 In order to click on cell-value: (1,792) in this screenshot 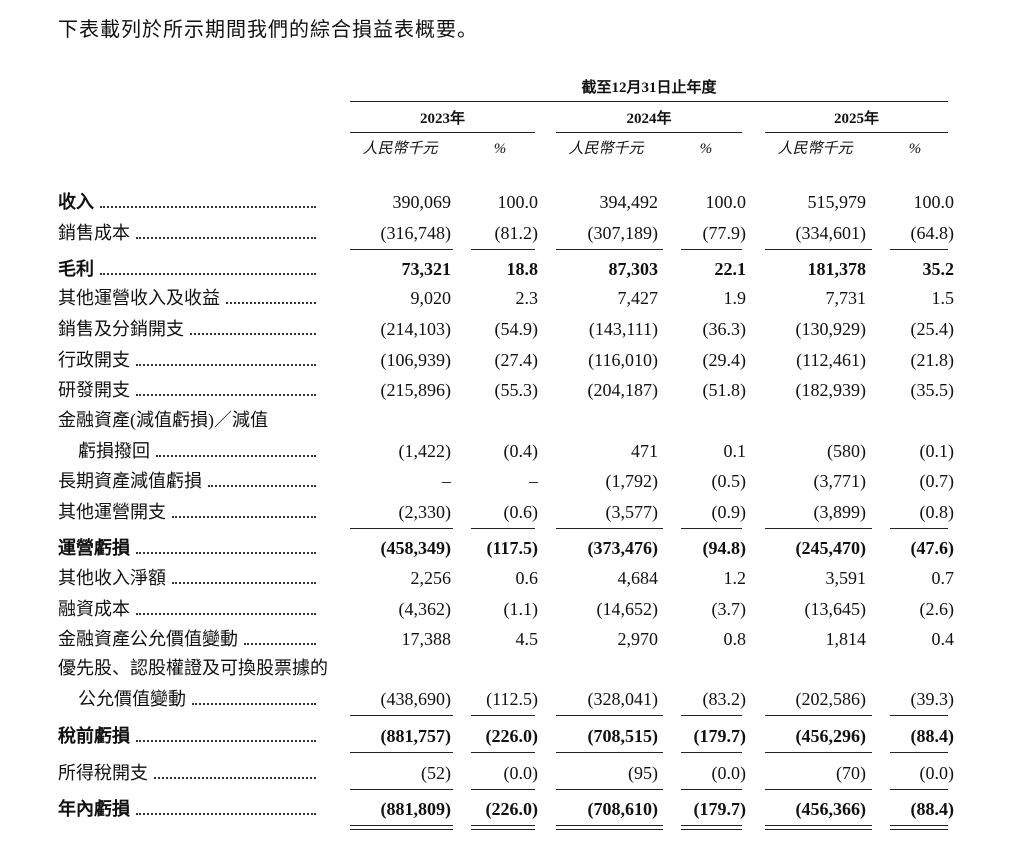, I will do `click(632, 481)`.